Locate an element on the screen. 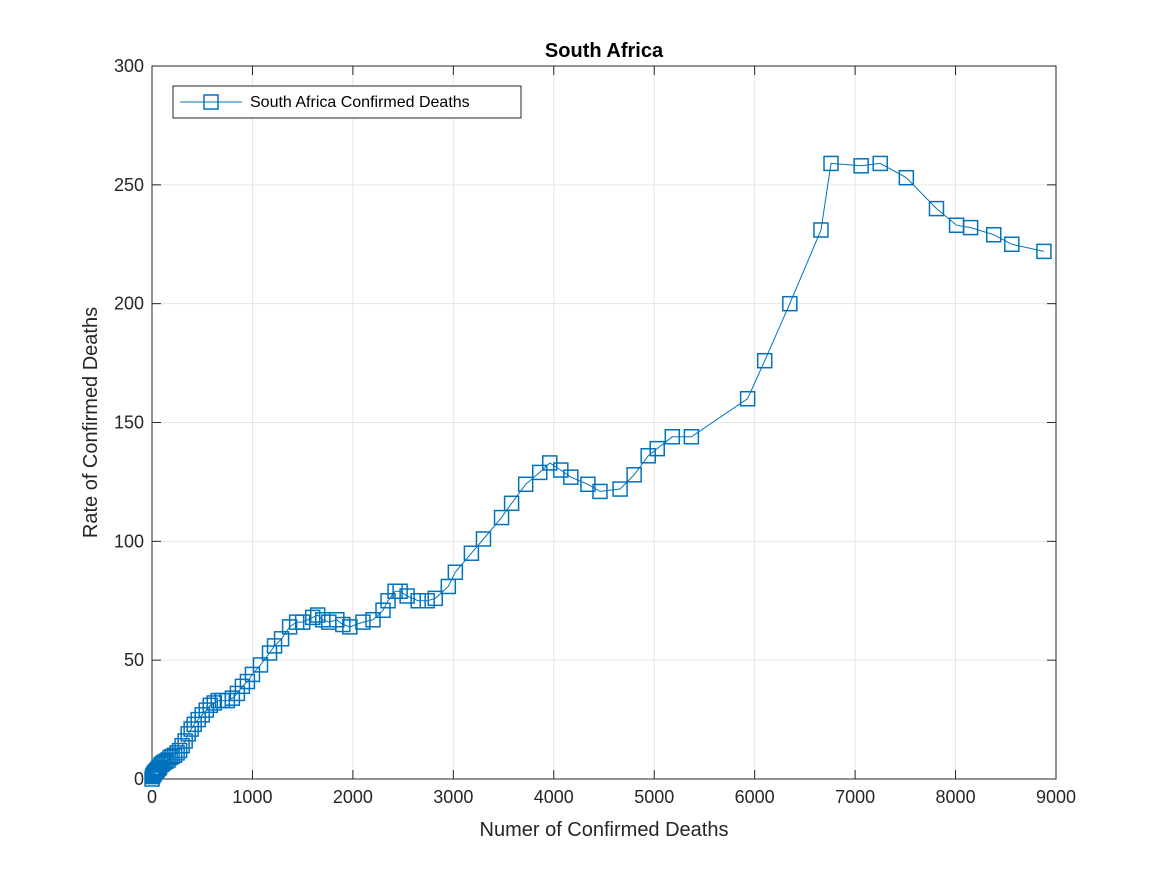 This screenshot has height=875, width=1167. x-tick-label: 6000 is located at coordinates (755, 797).